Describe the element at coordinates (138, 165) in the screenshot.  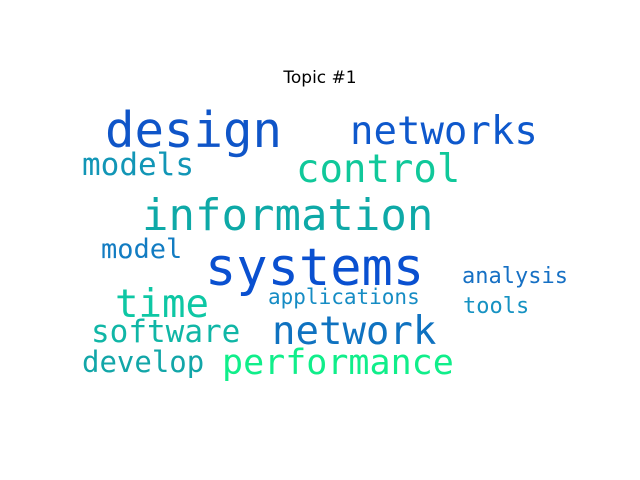
I see `word-models: models` at that location.